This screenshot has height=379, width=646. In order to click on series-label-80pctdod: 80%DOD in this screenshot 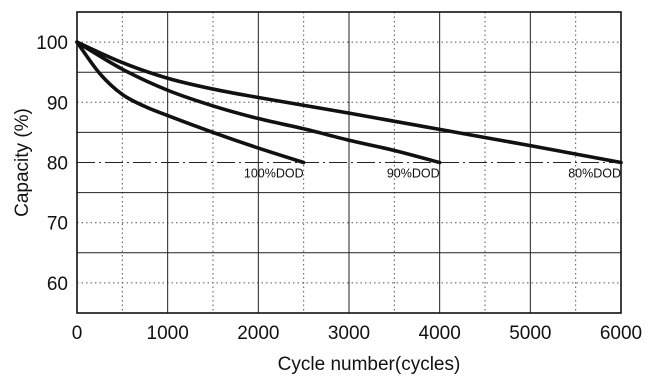, I will do `click(594, 174)`.